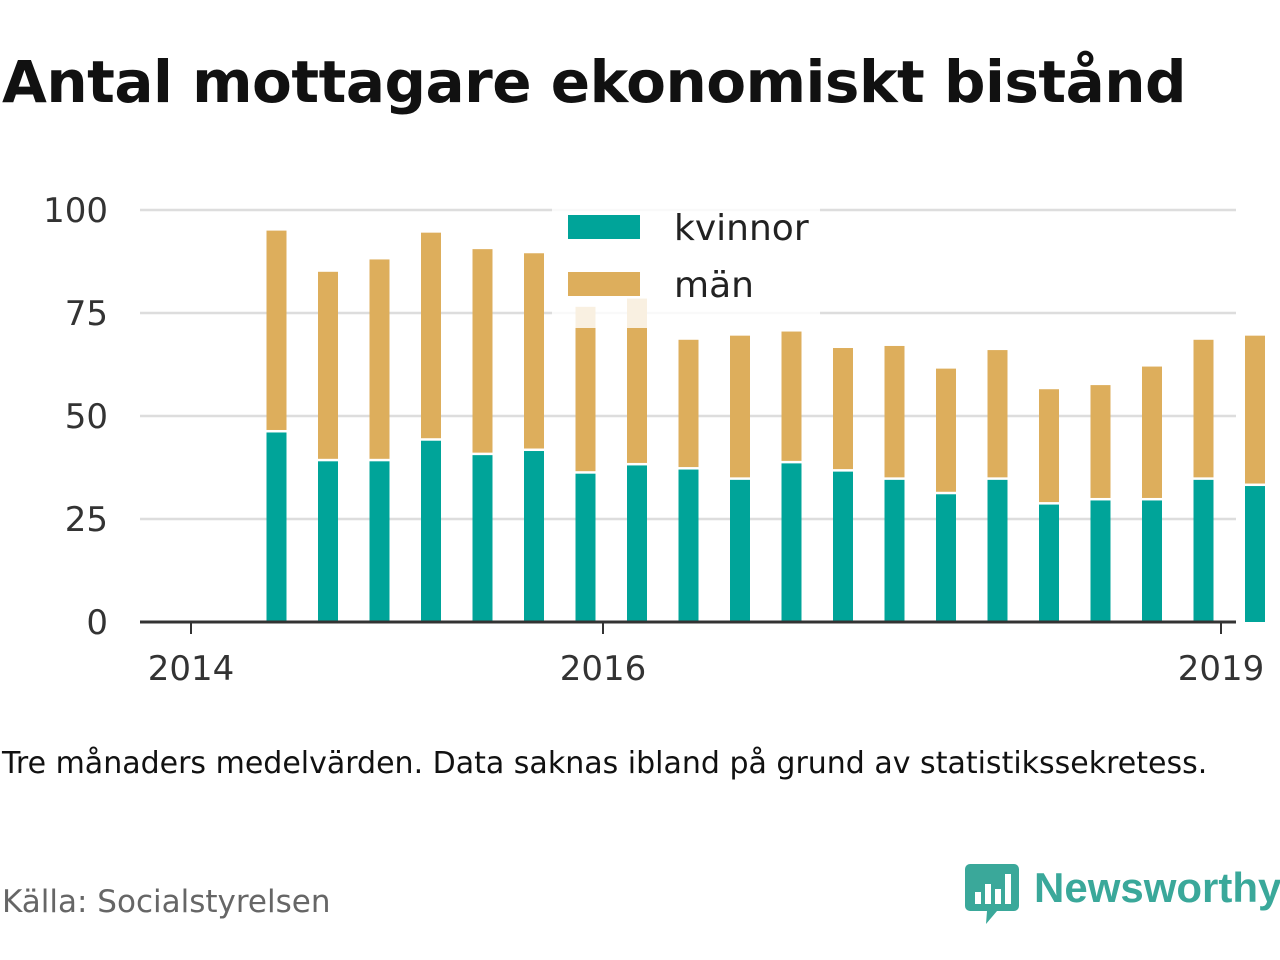  Describe the element at coordinates (594, 82) in the screenshot. I see `chart-title: Antal mottagare ekonomiskt bistånd` at that location.